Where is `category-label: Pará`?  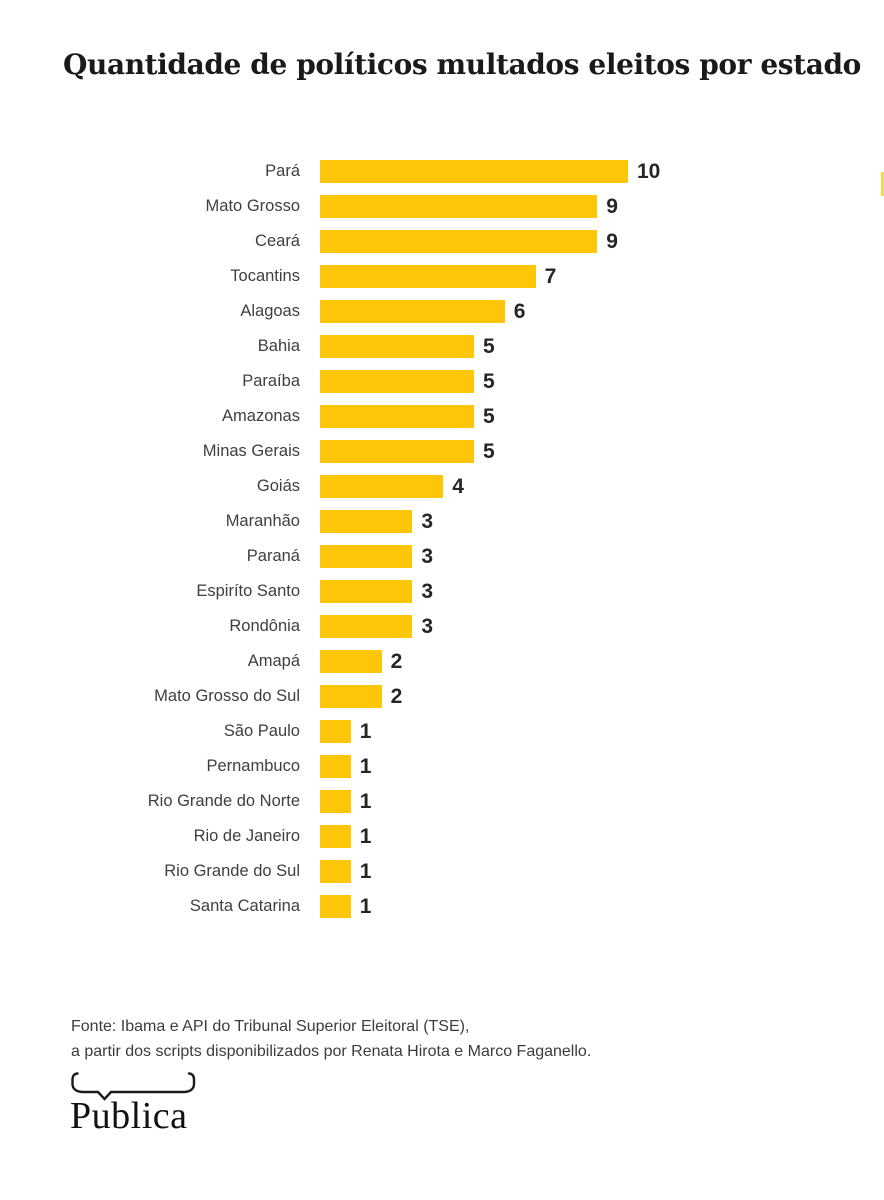
category-label: Pará is located at coordinates (282, 171).